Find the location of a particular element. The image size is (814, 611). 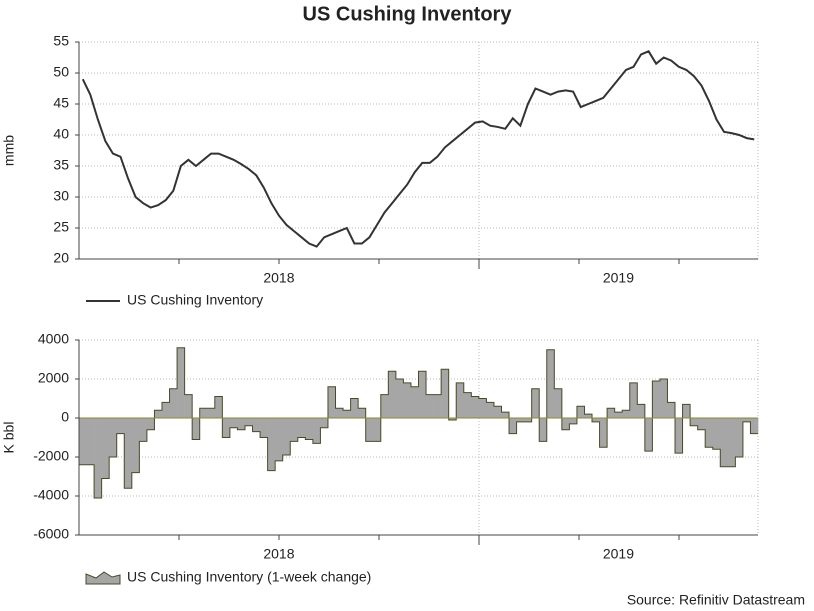

y-tick-label: 25 is located at coordinates (61, 227).